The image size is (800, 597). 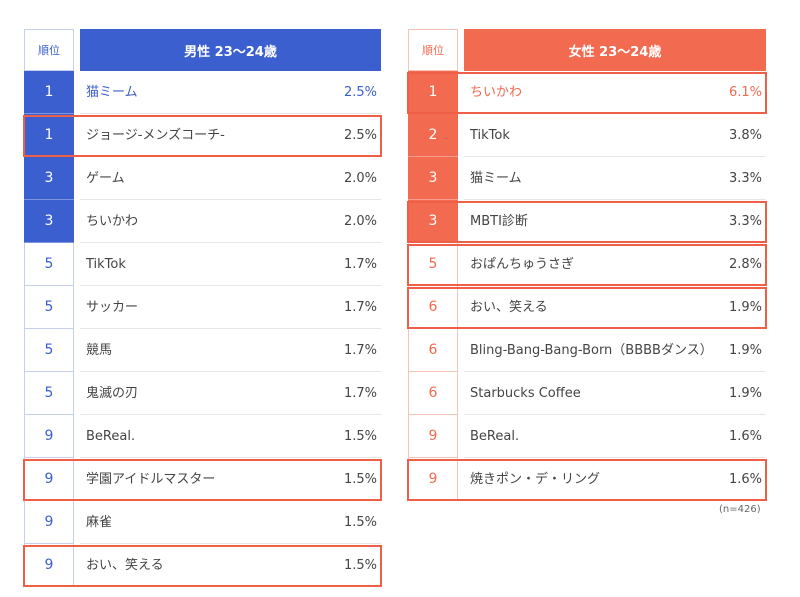 I want to click on male-item-name: サッカー, so click(x=112, y=307).